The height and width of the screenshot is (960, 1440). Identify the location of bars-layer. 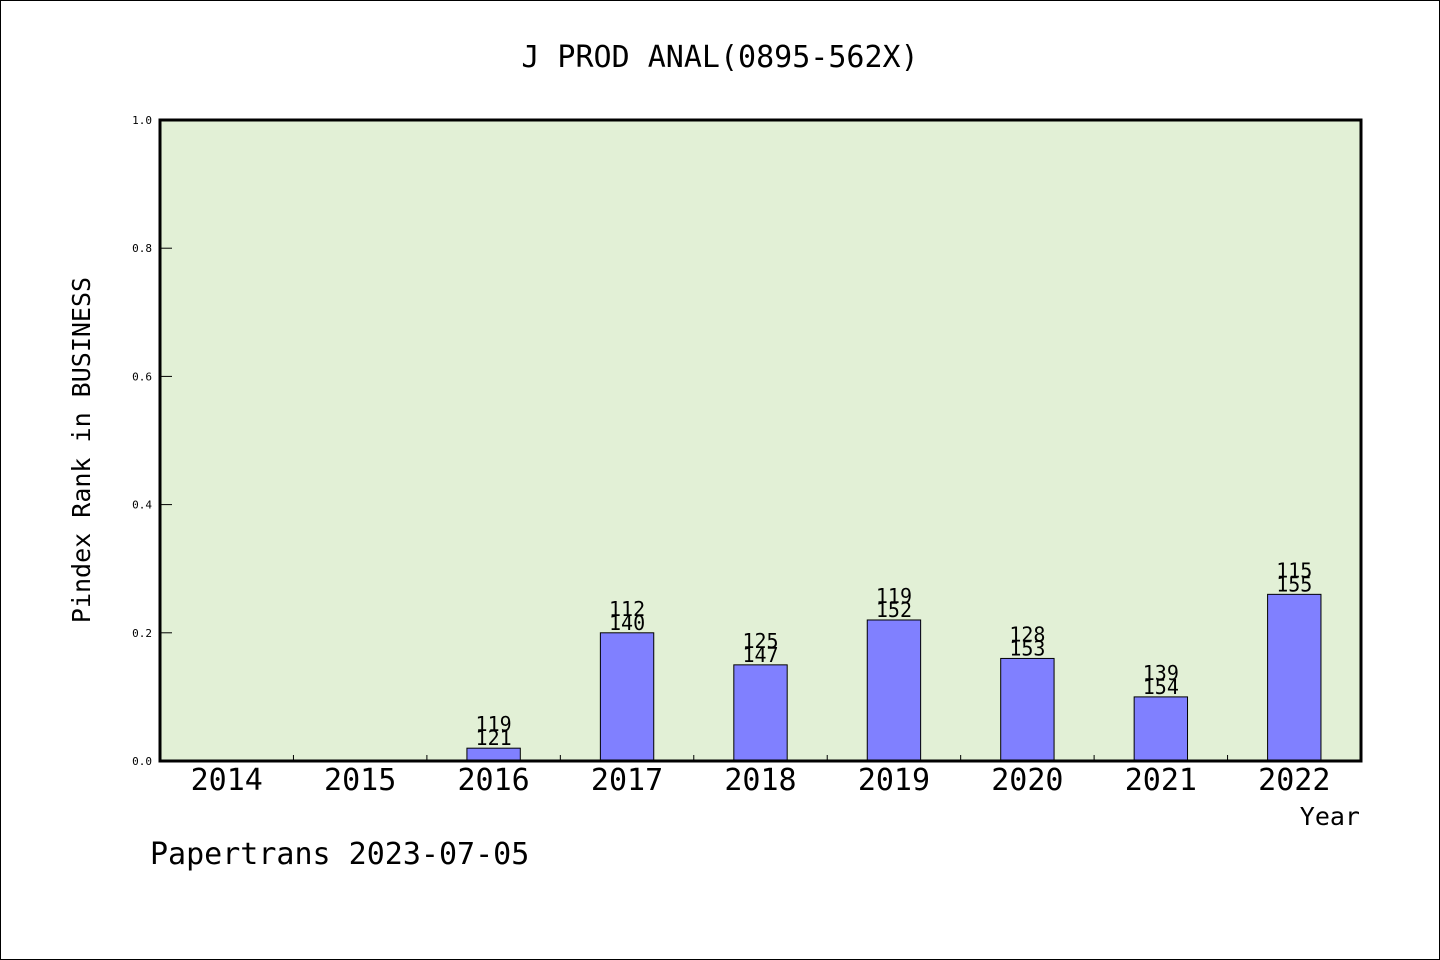
(894, 677).